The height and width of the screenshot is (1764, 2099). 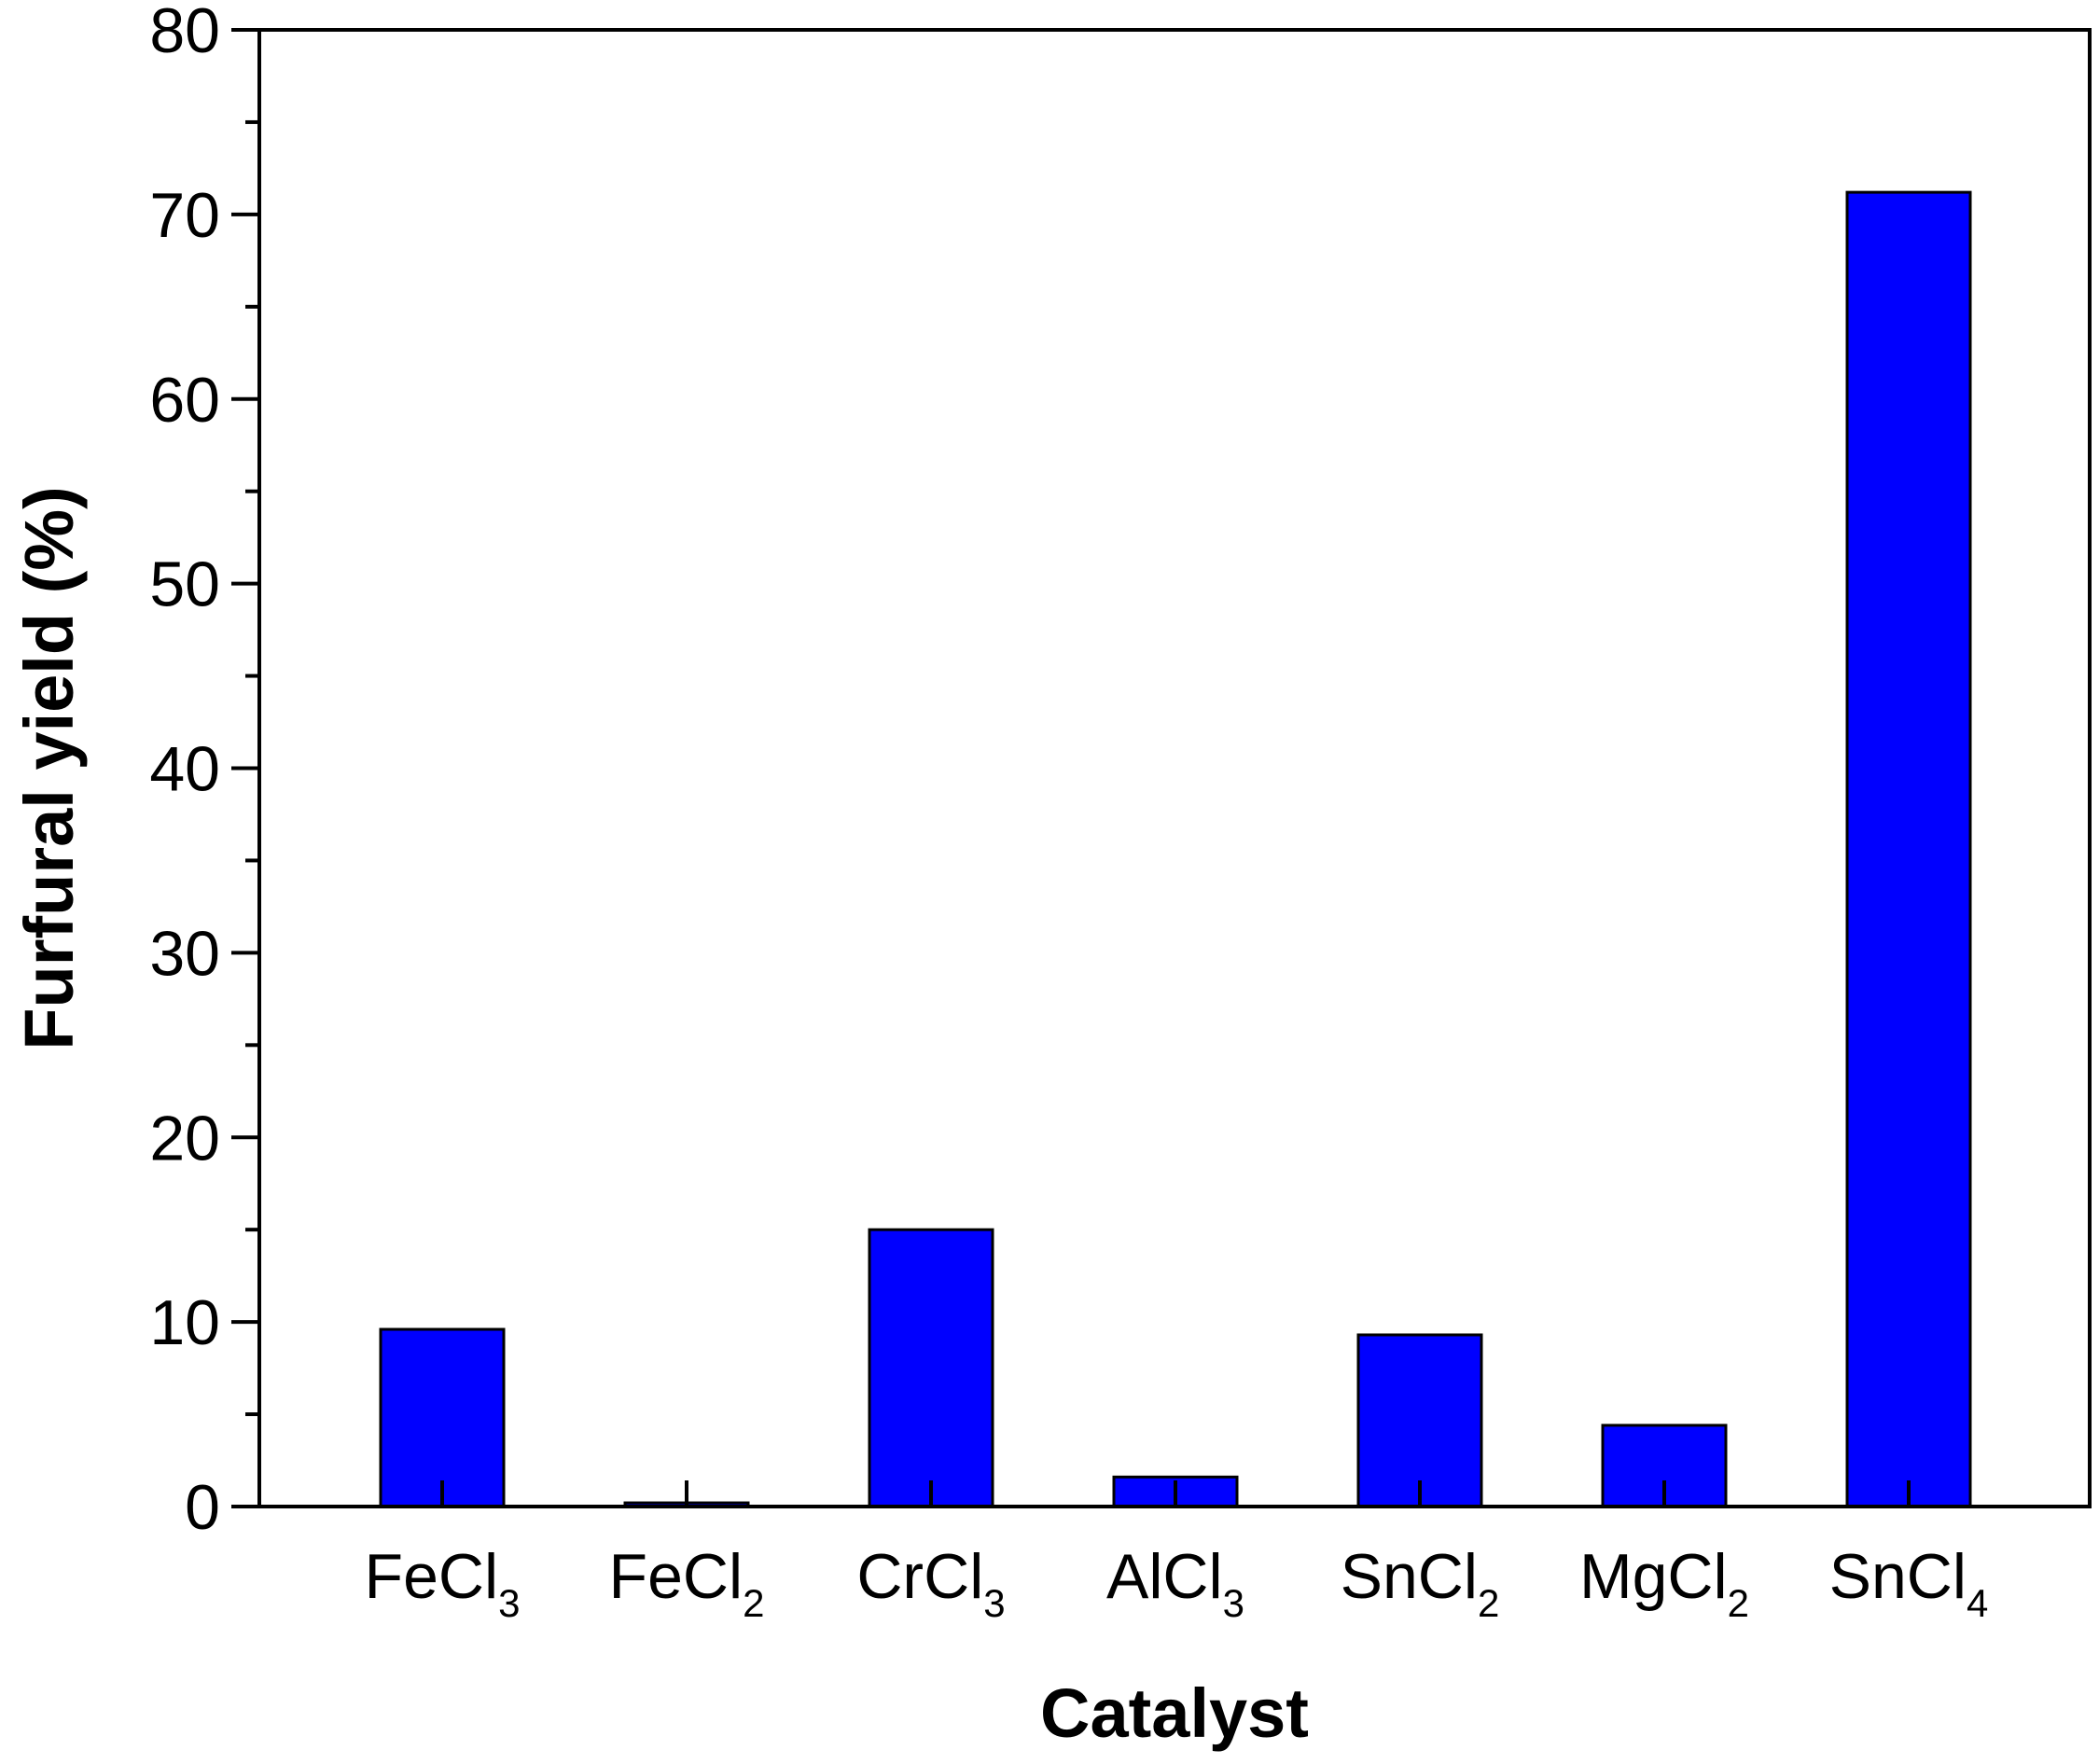 I want to click on x-tick-label: FeCl2, so click(x=687, y=1583).